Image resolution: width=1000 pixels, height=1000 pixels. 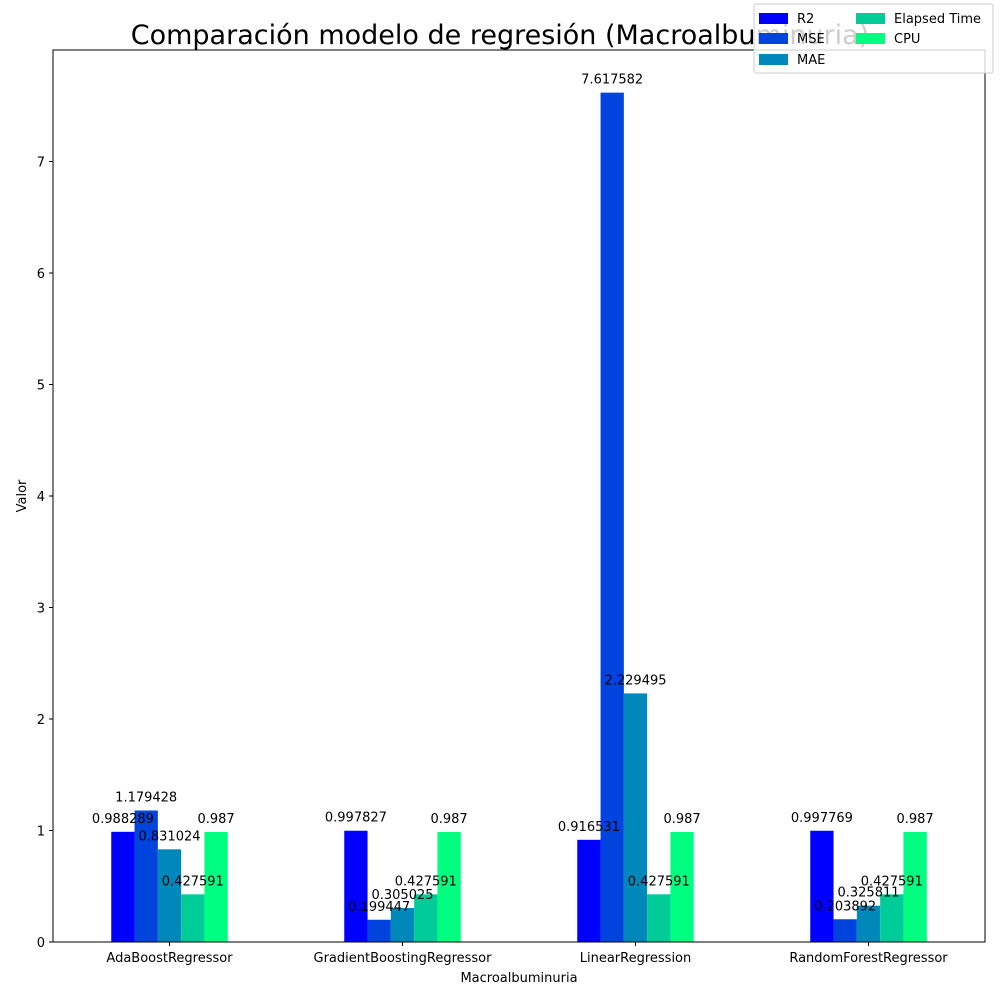 What do you see at coordinates (518, 978) in the screenshot?
I see `x-axis-label: Macroalbuminuria` at bounding box center [518, 978].